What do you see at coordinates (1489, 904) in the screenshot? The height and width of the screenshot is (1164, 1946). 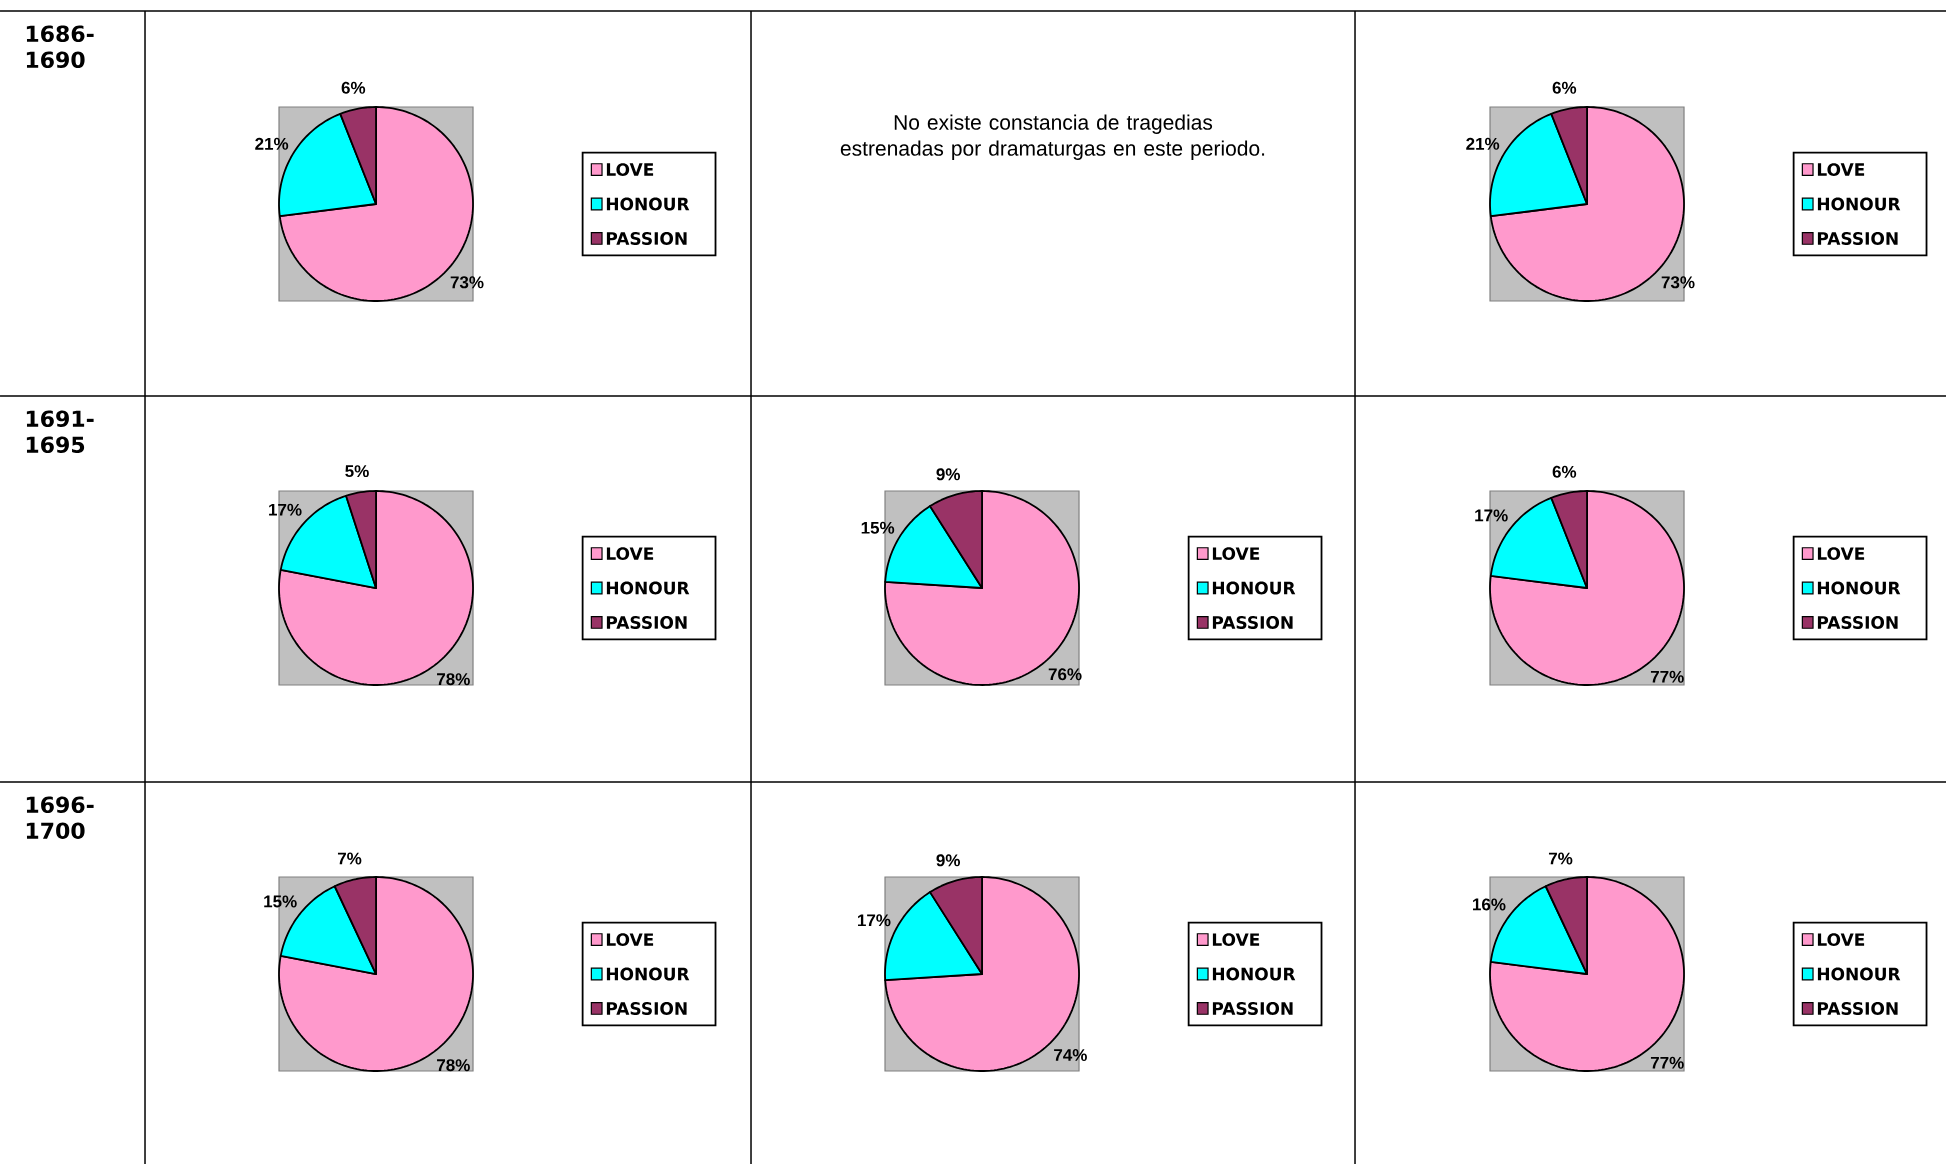 I see `data-label: 16%` at bounding box center [1489, 904].